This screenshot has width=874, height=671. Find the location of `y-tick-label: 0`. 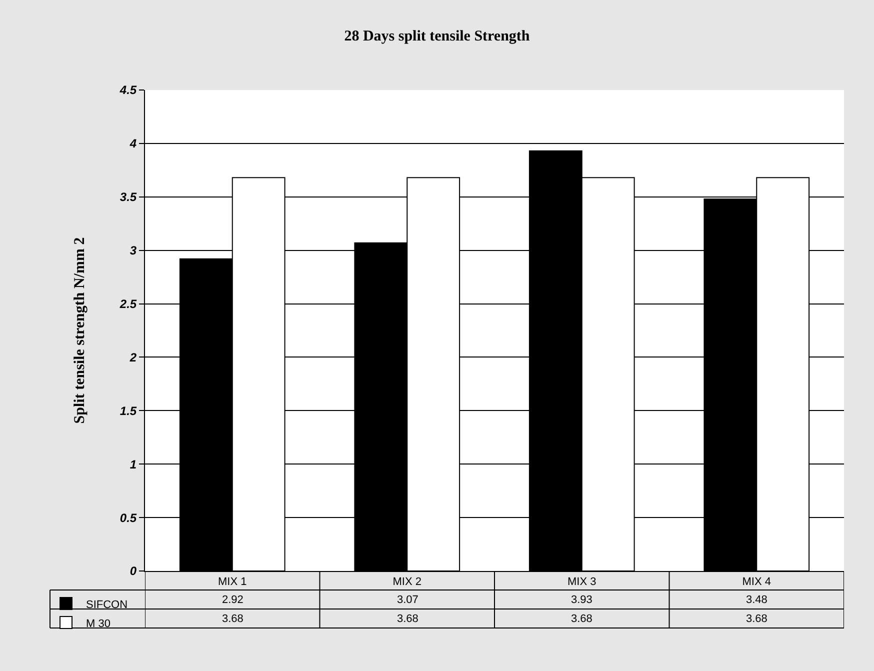

y-tick-label: 0 is located at coordinates (133, 571).